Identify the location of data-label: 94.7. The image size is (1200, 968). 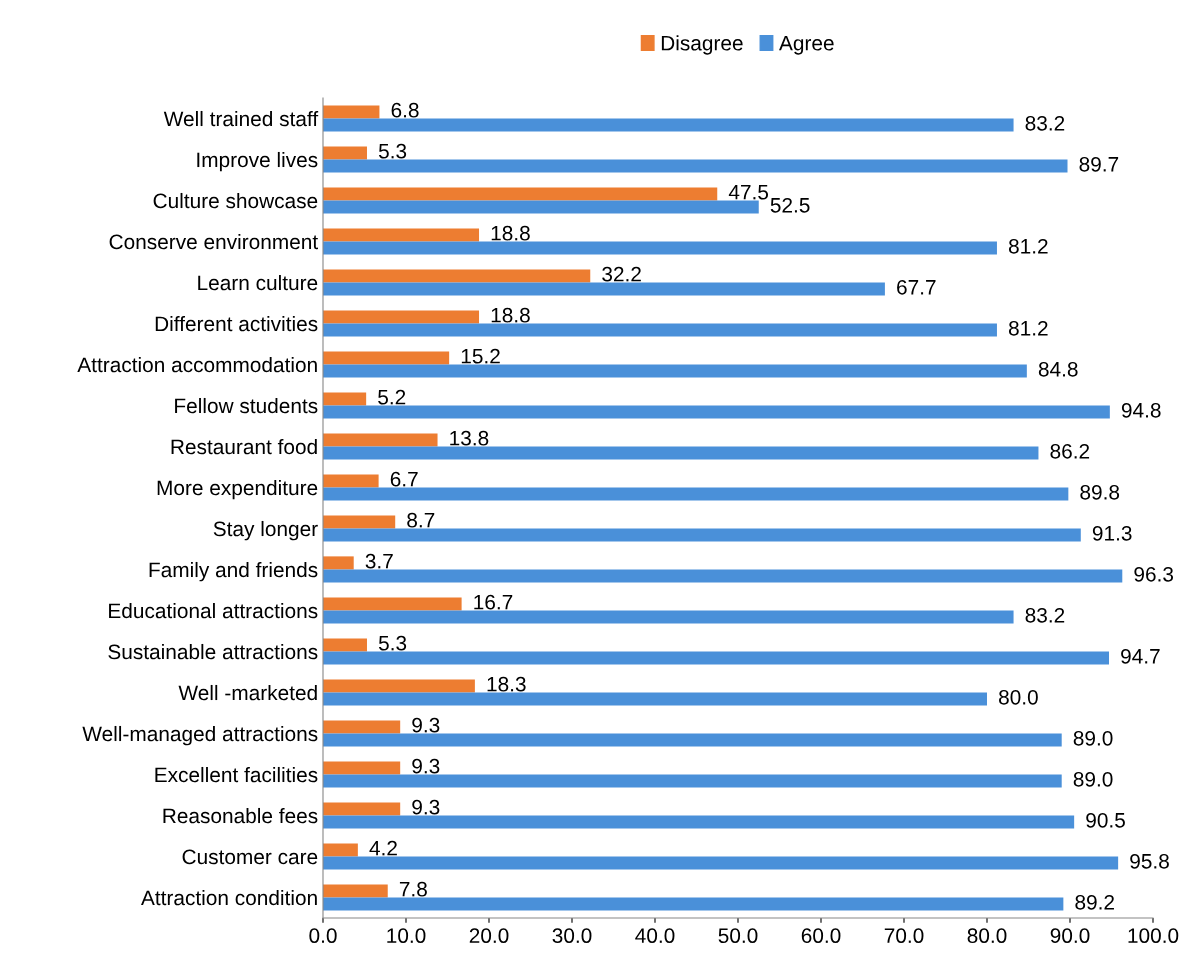
(1140, 656).